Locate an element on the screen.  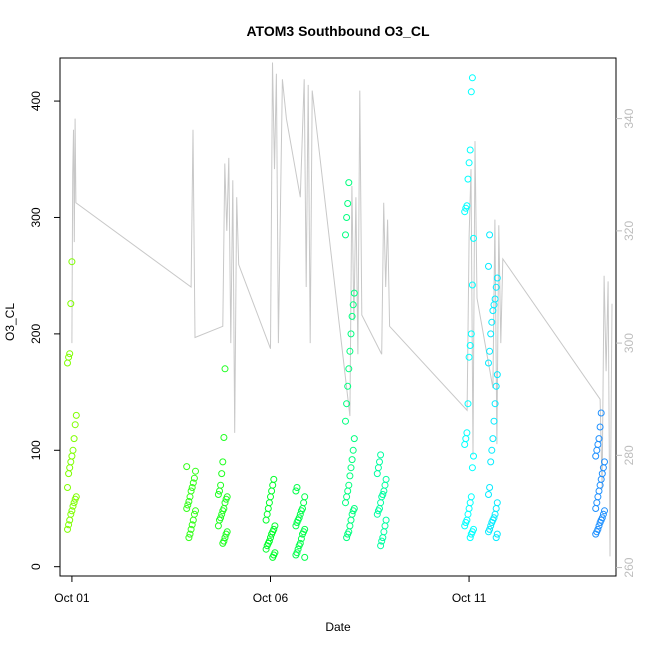
chart-title: ATOM3 Southbound O3_CL is located at coordinates (337, 31).